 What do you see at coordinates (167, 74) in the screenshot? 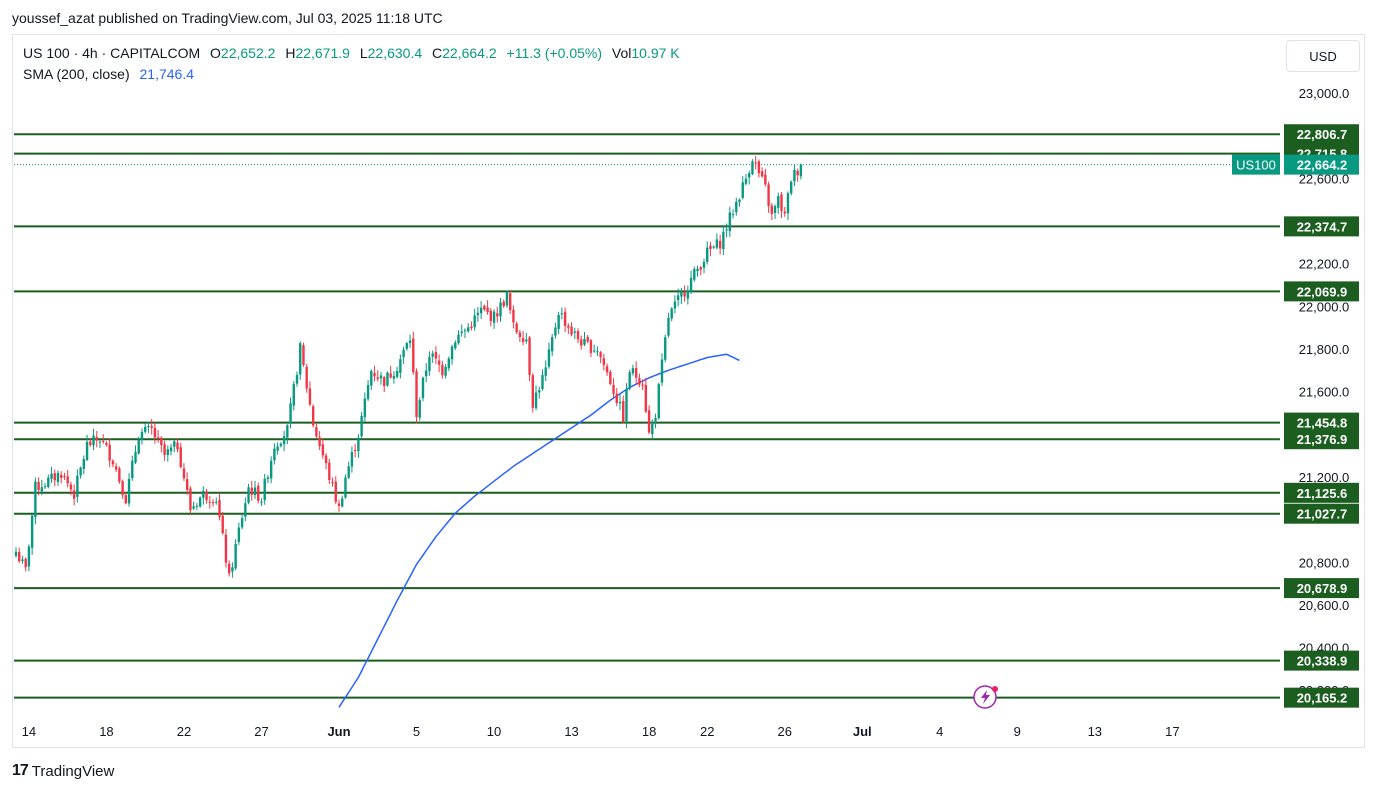
I see `sma-value: 21,746.4` at bounding box center [167, 74].